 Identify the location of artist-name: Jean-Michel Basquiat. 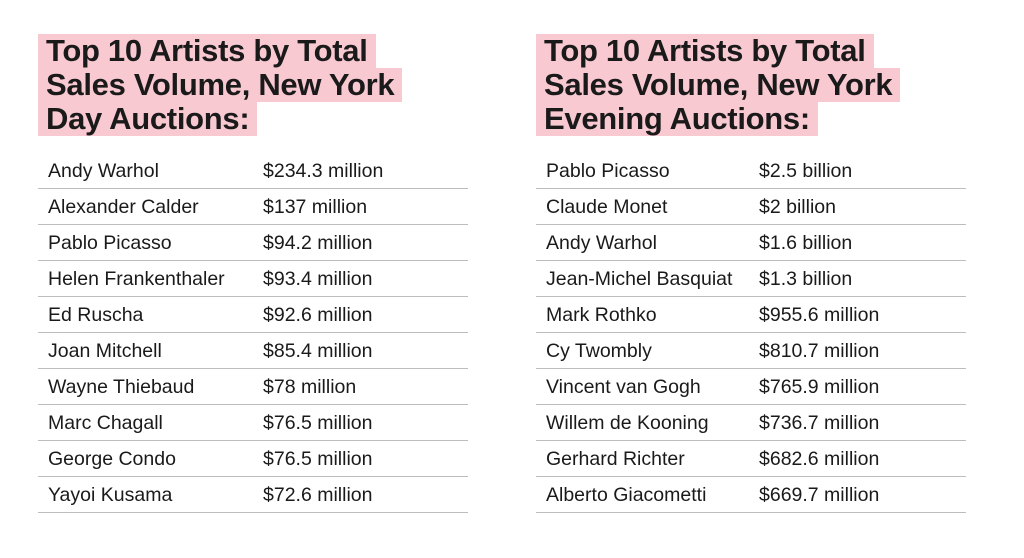
(639, 279).